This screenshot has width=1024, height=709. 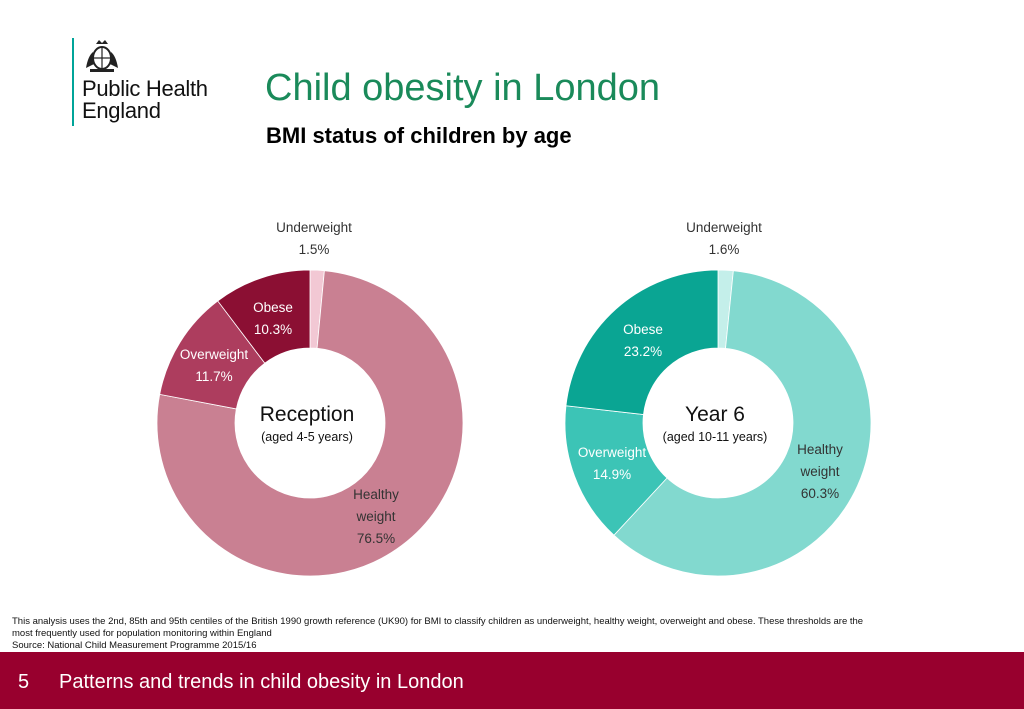 What do you see at coordinates (145, 88) in the screenshot?
I see `logo-line-1: Public Health` at bounding box center [145, 88].